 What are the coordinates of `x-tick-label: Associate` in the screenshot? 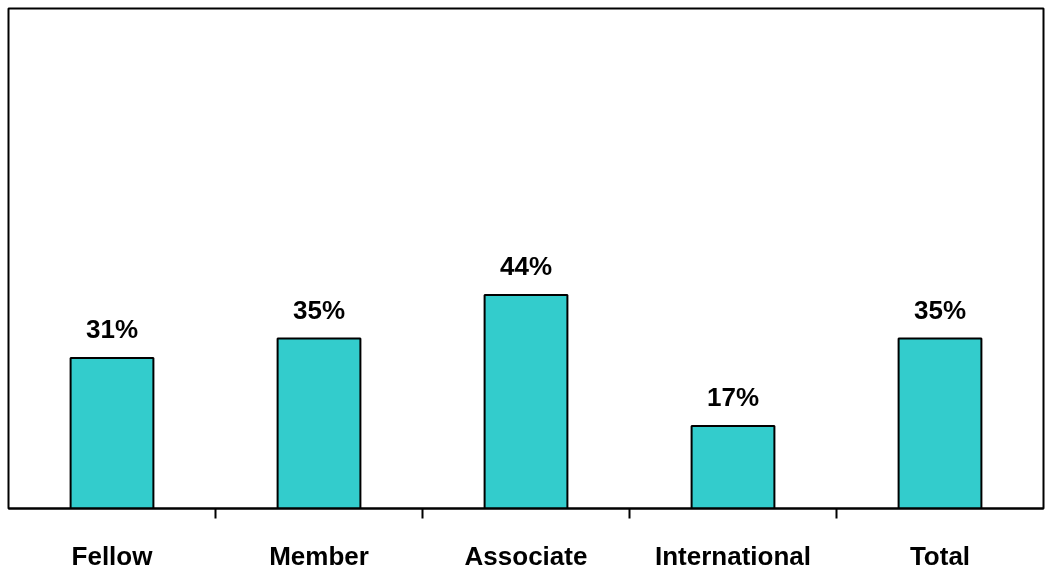 It's located at (526, 555).